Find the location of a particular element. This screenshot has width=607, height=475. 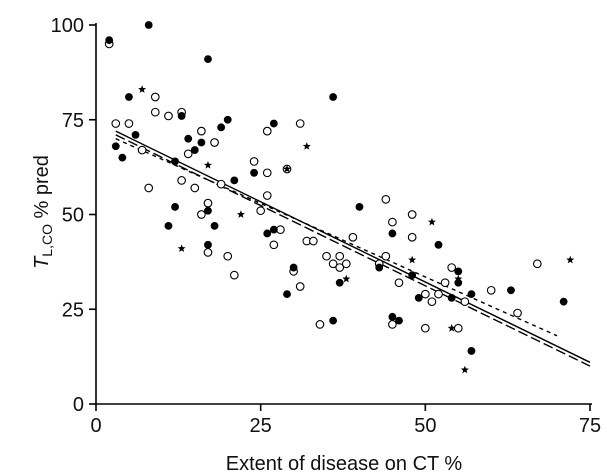

y-axis-title: TL,CO % pred is located at coordinates (43, 212).